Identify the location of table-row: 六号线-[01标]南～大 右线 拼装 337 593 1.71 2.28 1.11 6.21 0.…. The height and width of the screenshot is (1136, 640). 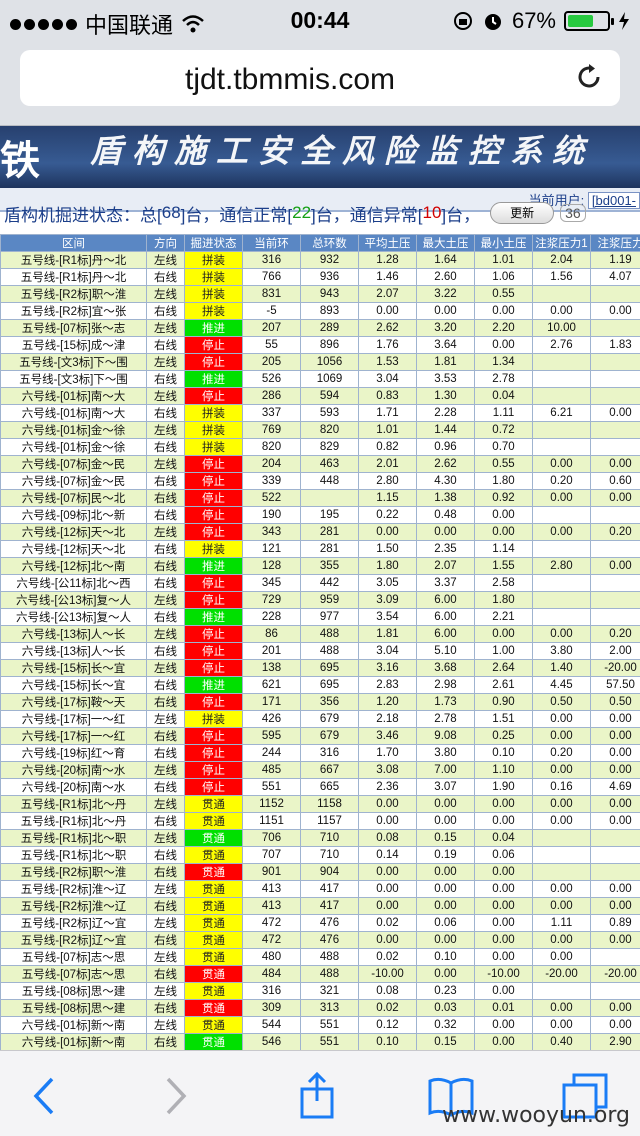
(320, 413).